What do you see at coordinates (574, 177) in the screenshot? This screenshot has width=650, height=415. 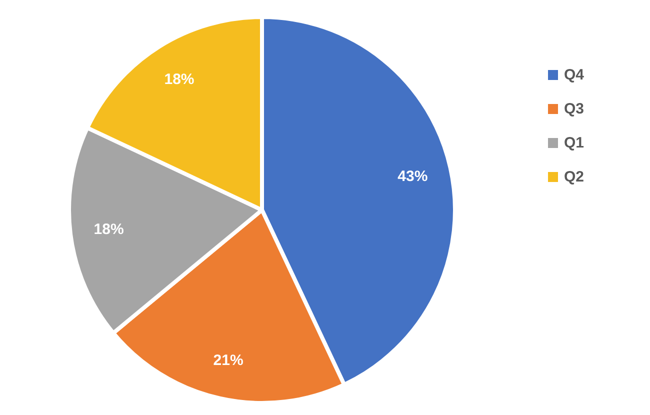 I see `legend-label: Q2` at bounding box center [574, 177].